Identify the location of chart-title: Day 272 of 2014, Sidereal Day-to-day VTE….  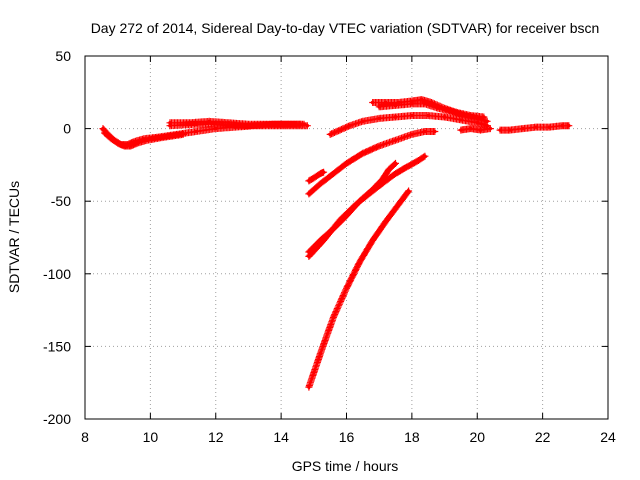
(345, 28).